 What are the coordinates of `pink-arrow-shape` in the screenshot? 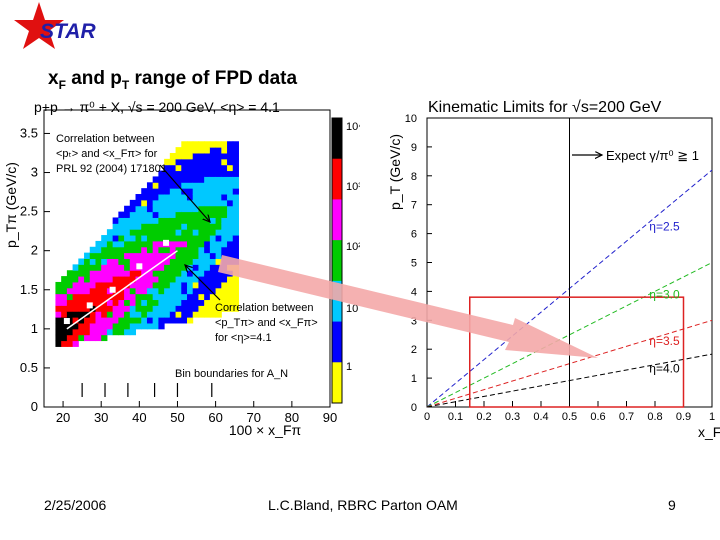 It's located at (408, 306).